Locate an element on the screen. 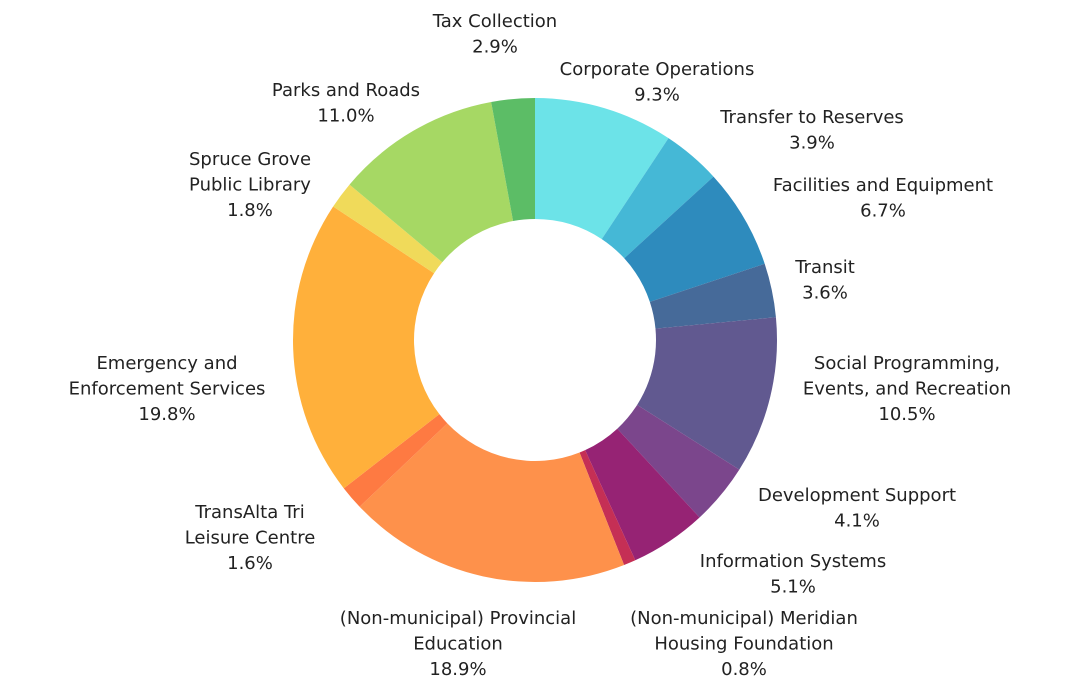 This screenshot has width=1080, height=700. slice-category-label: Events, and Recreation is located at coordinates (907, 389).